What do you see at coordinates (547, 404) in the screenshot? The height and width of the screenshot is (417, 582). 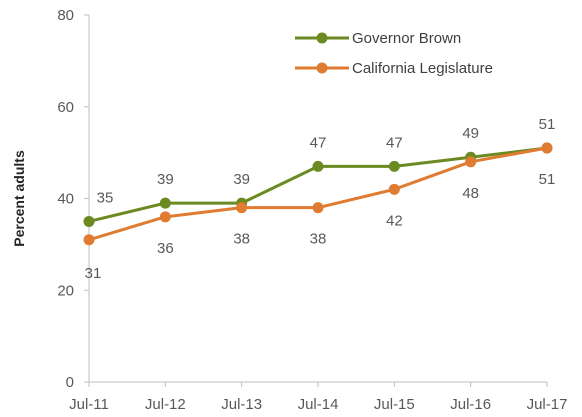 I see `x-tick-label: Jul-17` at bounding box center [547, 404].